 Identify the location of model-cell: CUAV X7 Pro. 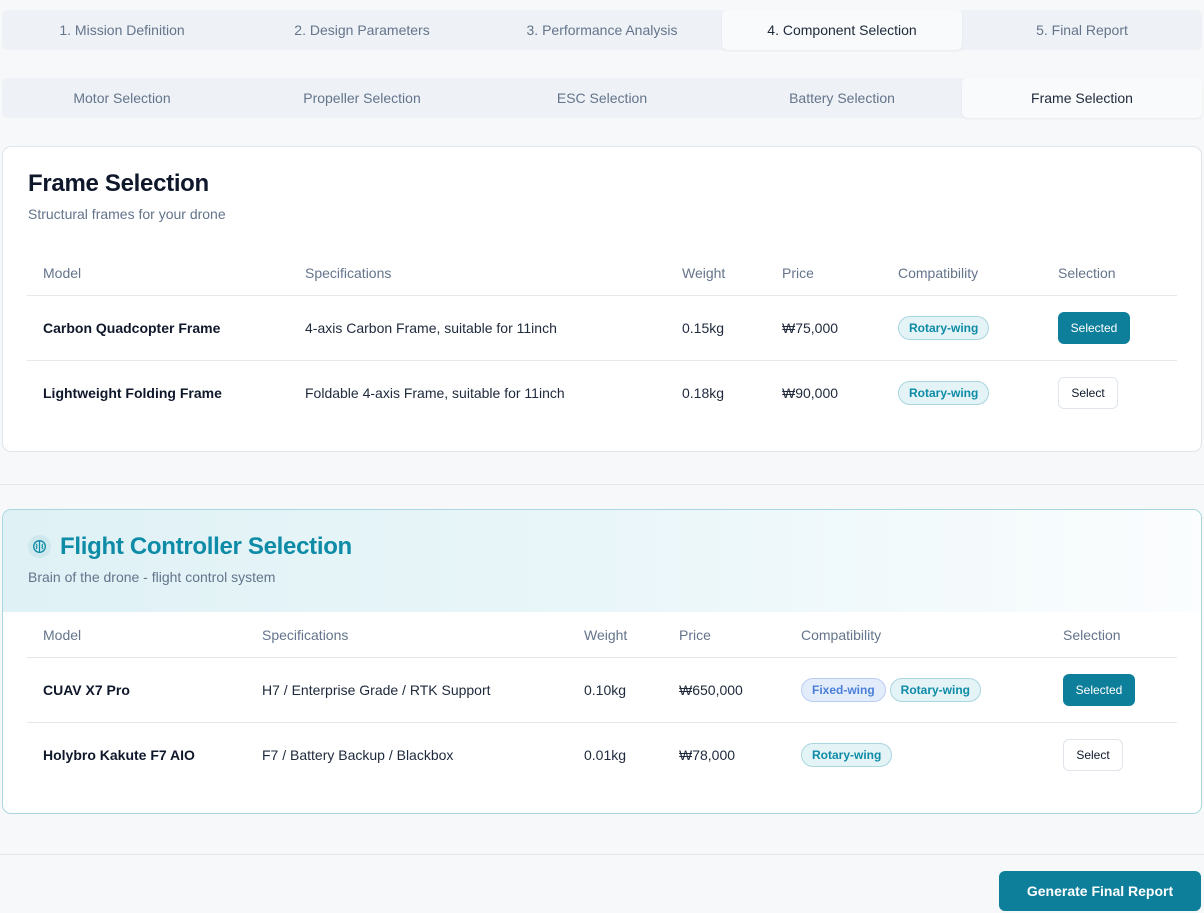
(136, 690).